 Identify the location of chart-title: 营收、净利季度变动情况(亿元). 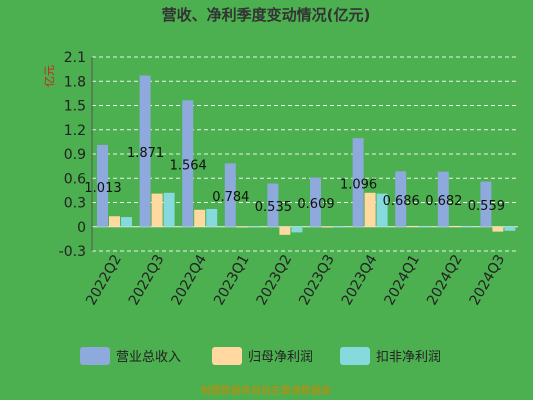
(266, 15).